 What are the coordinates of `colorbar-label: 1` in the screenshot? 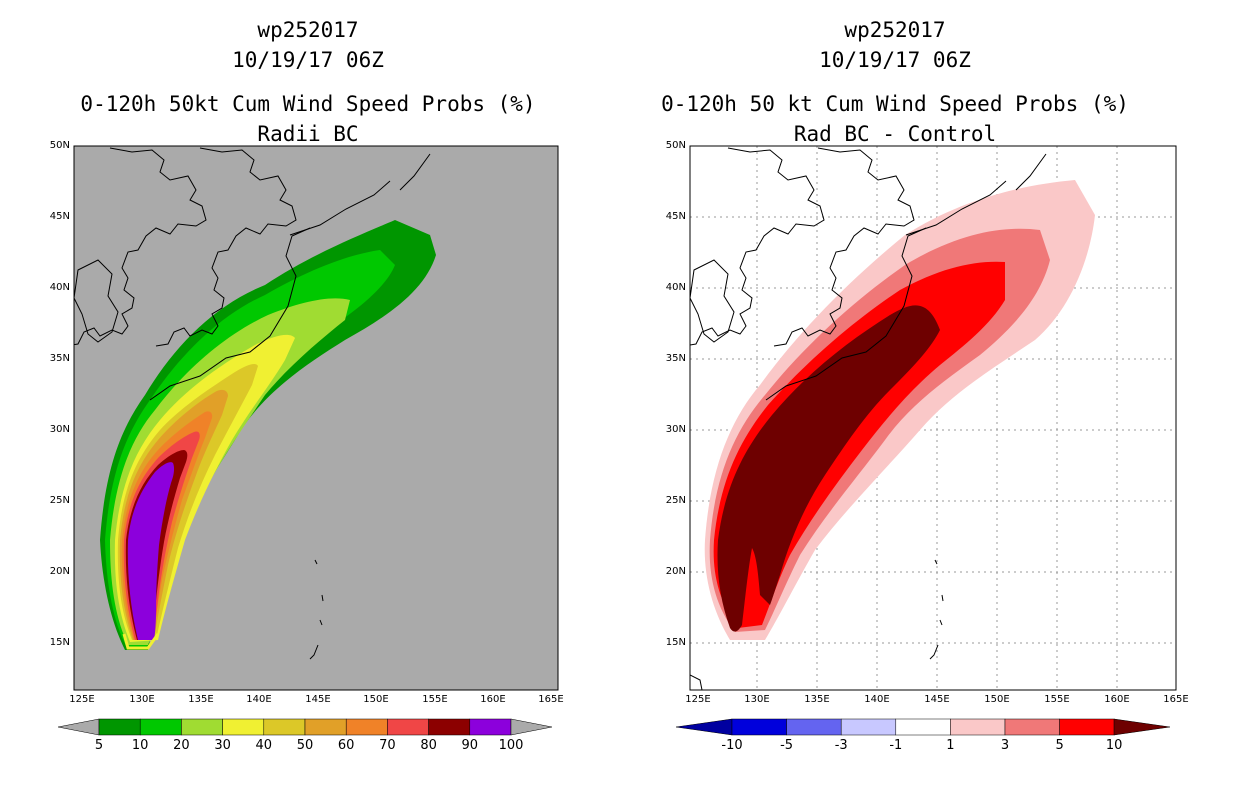 It's located at (950, 745).